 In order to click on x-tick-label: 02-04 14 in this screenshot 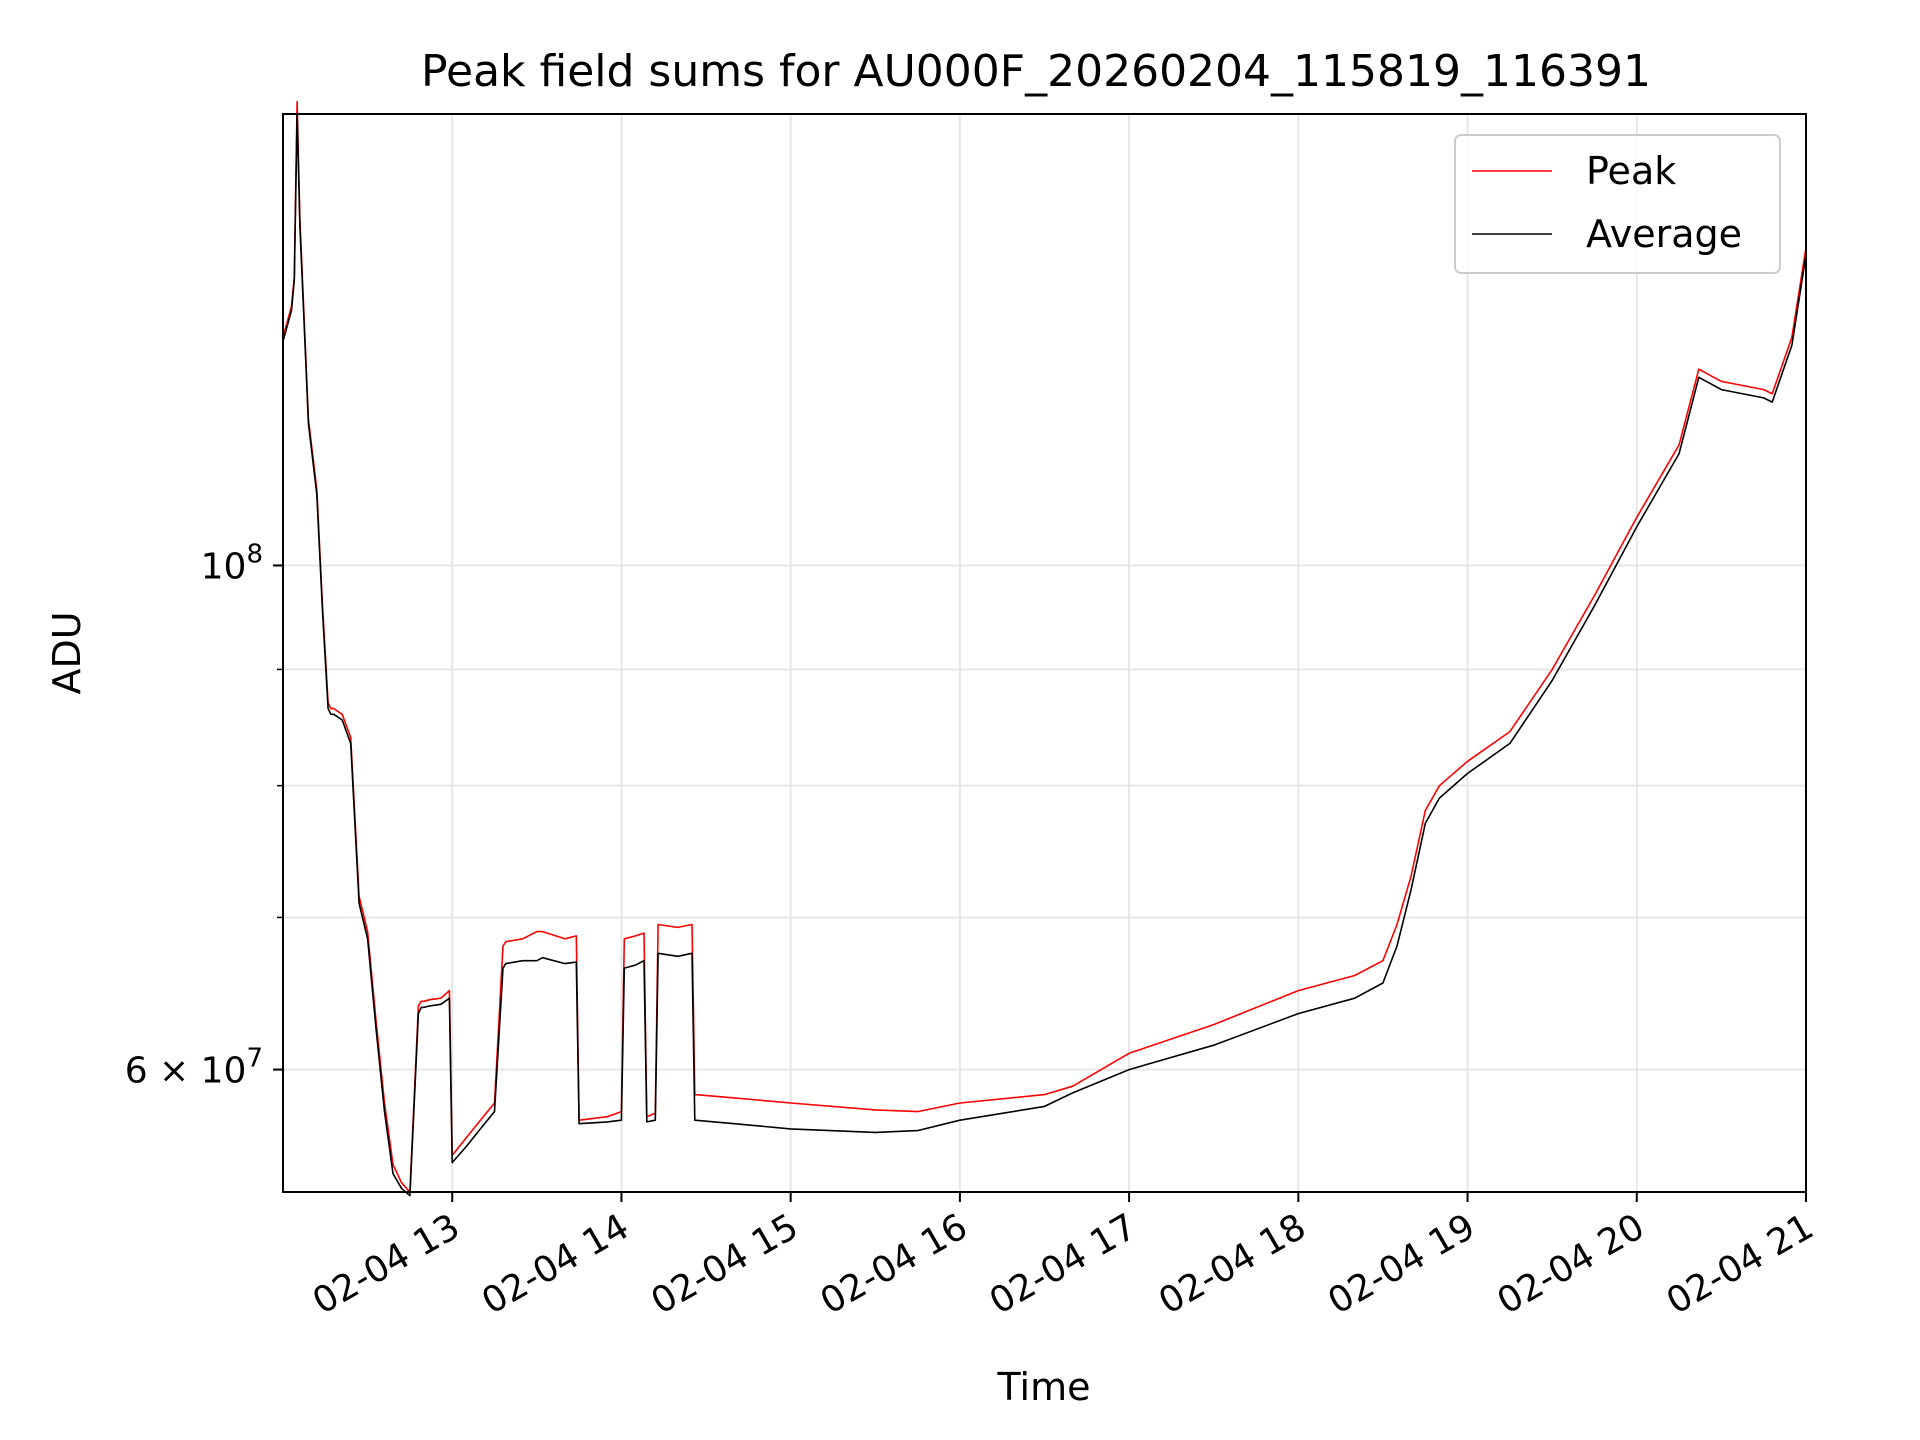, I will do `click(555, 1264)`.